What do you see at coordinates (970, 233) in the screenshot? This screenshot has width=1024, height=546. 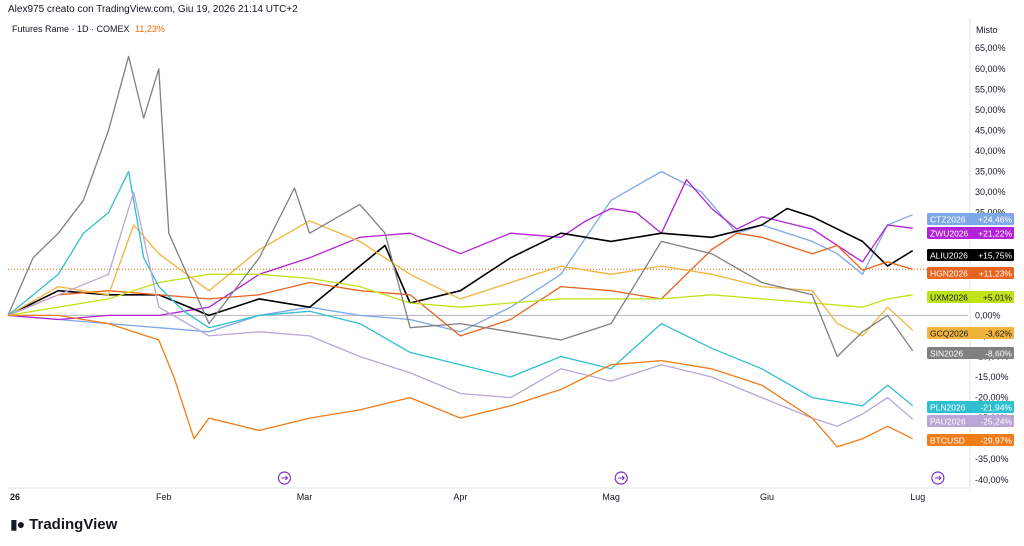 I see `series-label-zwu2026: ZWU2026 +21,22%` at bounding box center [970, 233].